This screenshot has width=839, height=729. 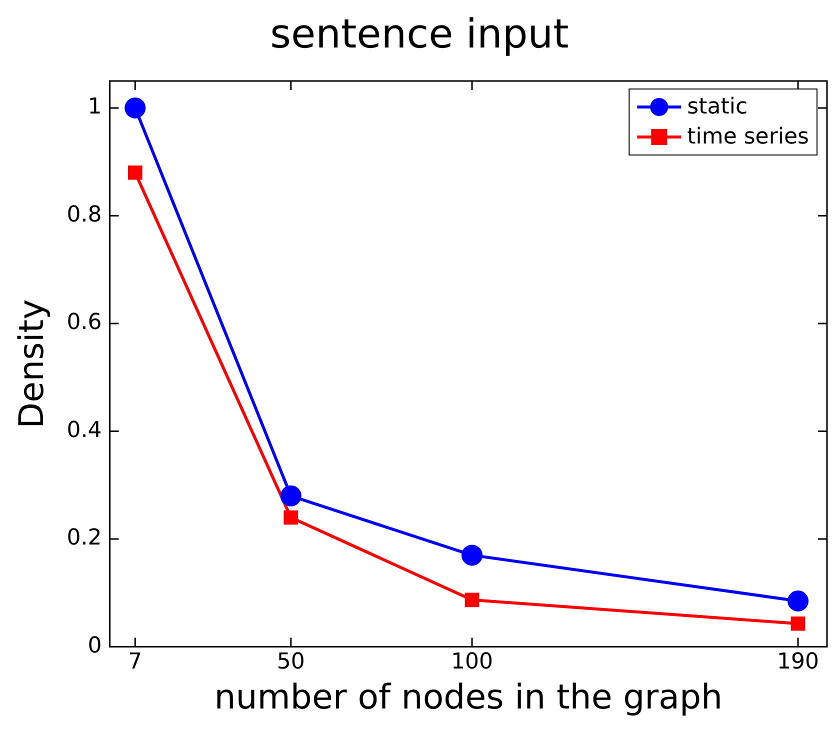 I want to click on legend-label: static, so click(x=717, y=107).